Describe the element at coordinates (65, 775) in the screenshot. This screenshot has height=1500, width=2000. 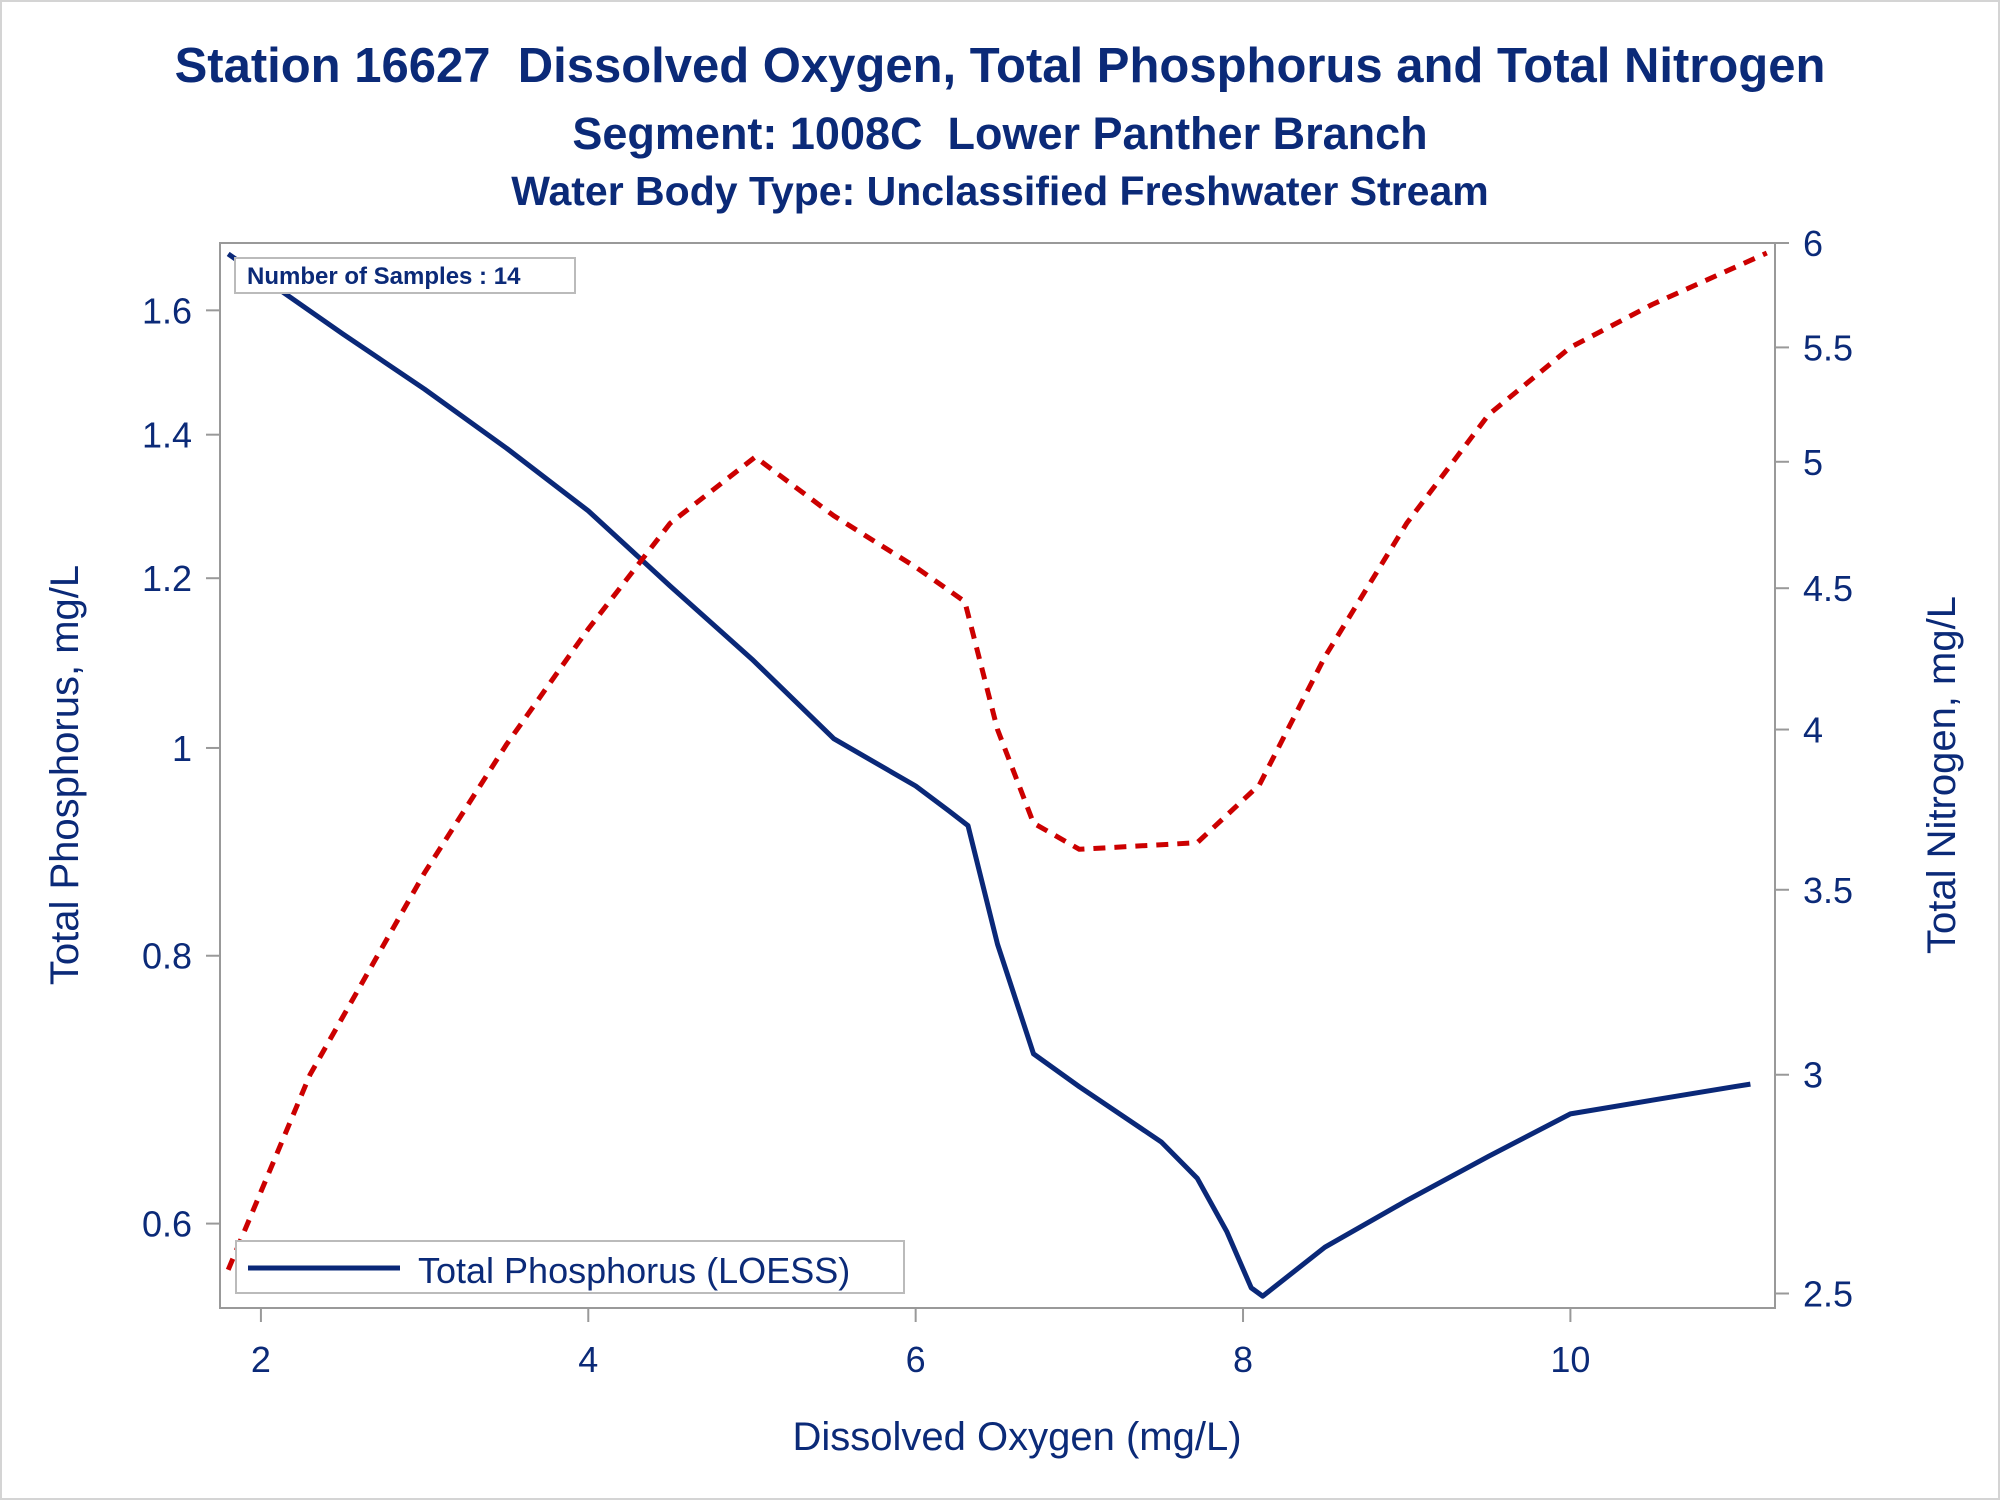
I see `y-axis-label-left: Total Phosphorus, mg/L` at that location.